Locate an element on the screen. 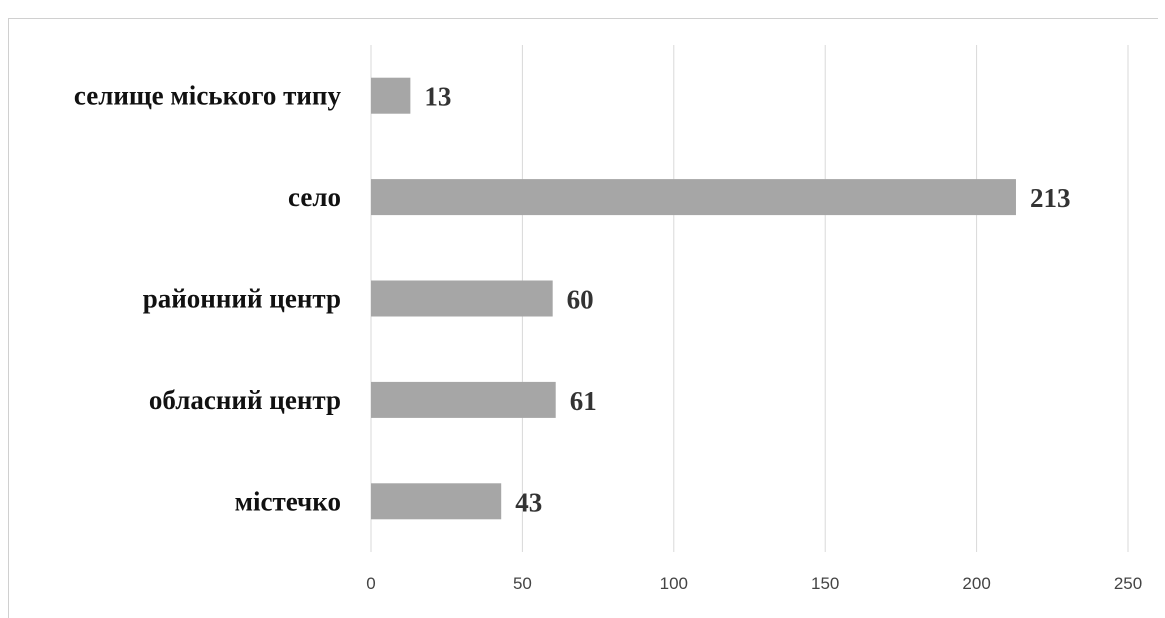 The image size is (1165, 618). category-label: містечко is located at coordinates (288, 501).